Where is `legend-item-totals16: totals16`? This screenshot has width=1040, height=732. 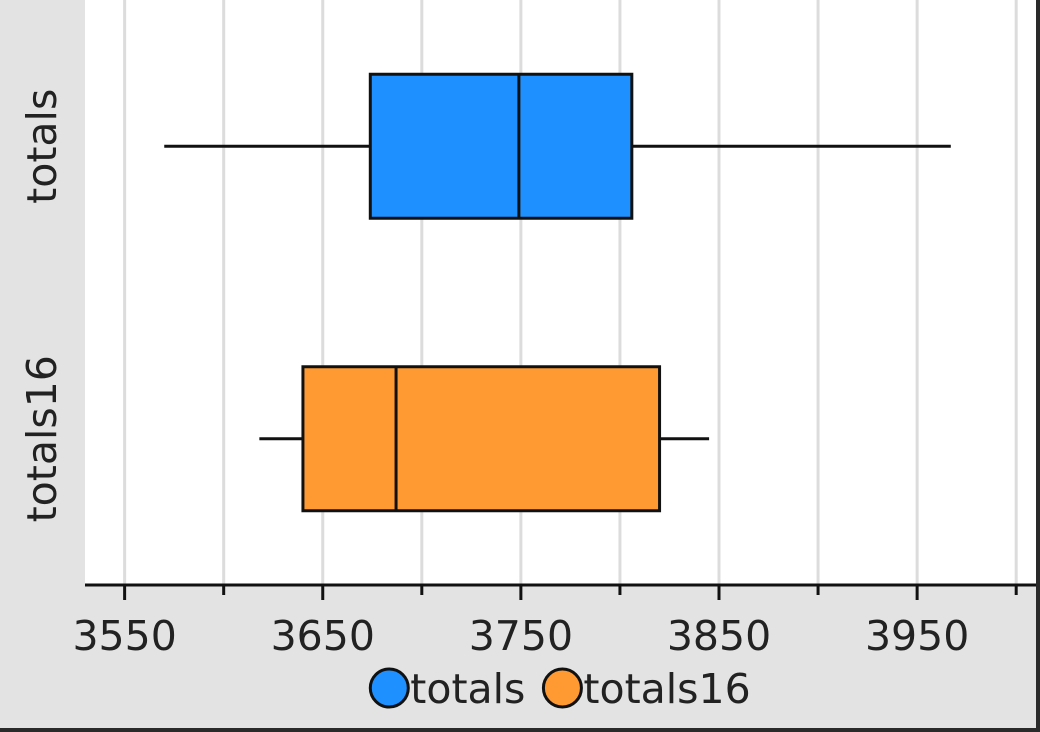 legend-item-totals16: totals16 is located at coordinates (646, 689).